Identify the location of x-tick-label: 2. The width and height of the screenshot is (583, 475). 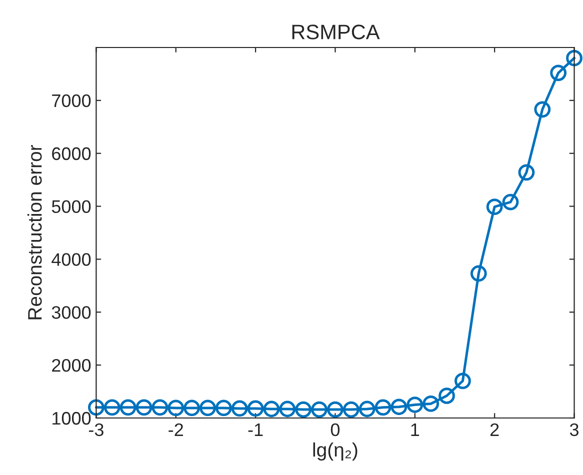
(494, 429).